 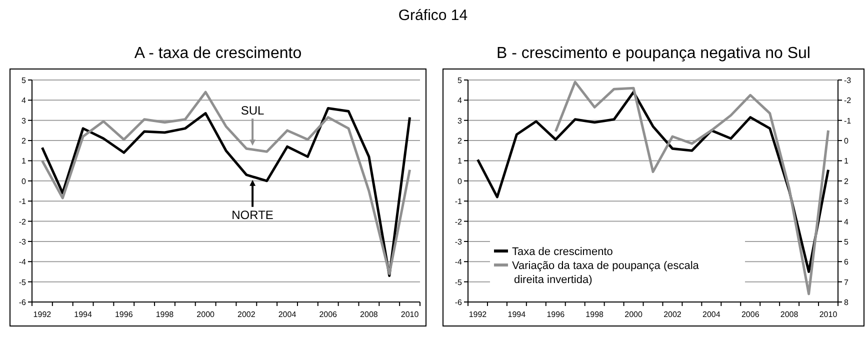 I want to click on y2-tick-label: -2, so click(x=848, y=101).